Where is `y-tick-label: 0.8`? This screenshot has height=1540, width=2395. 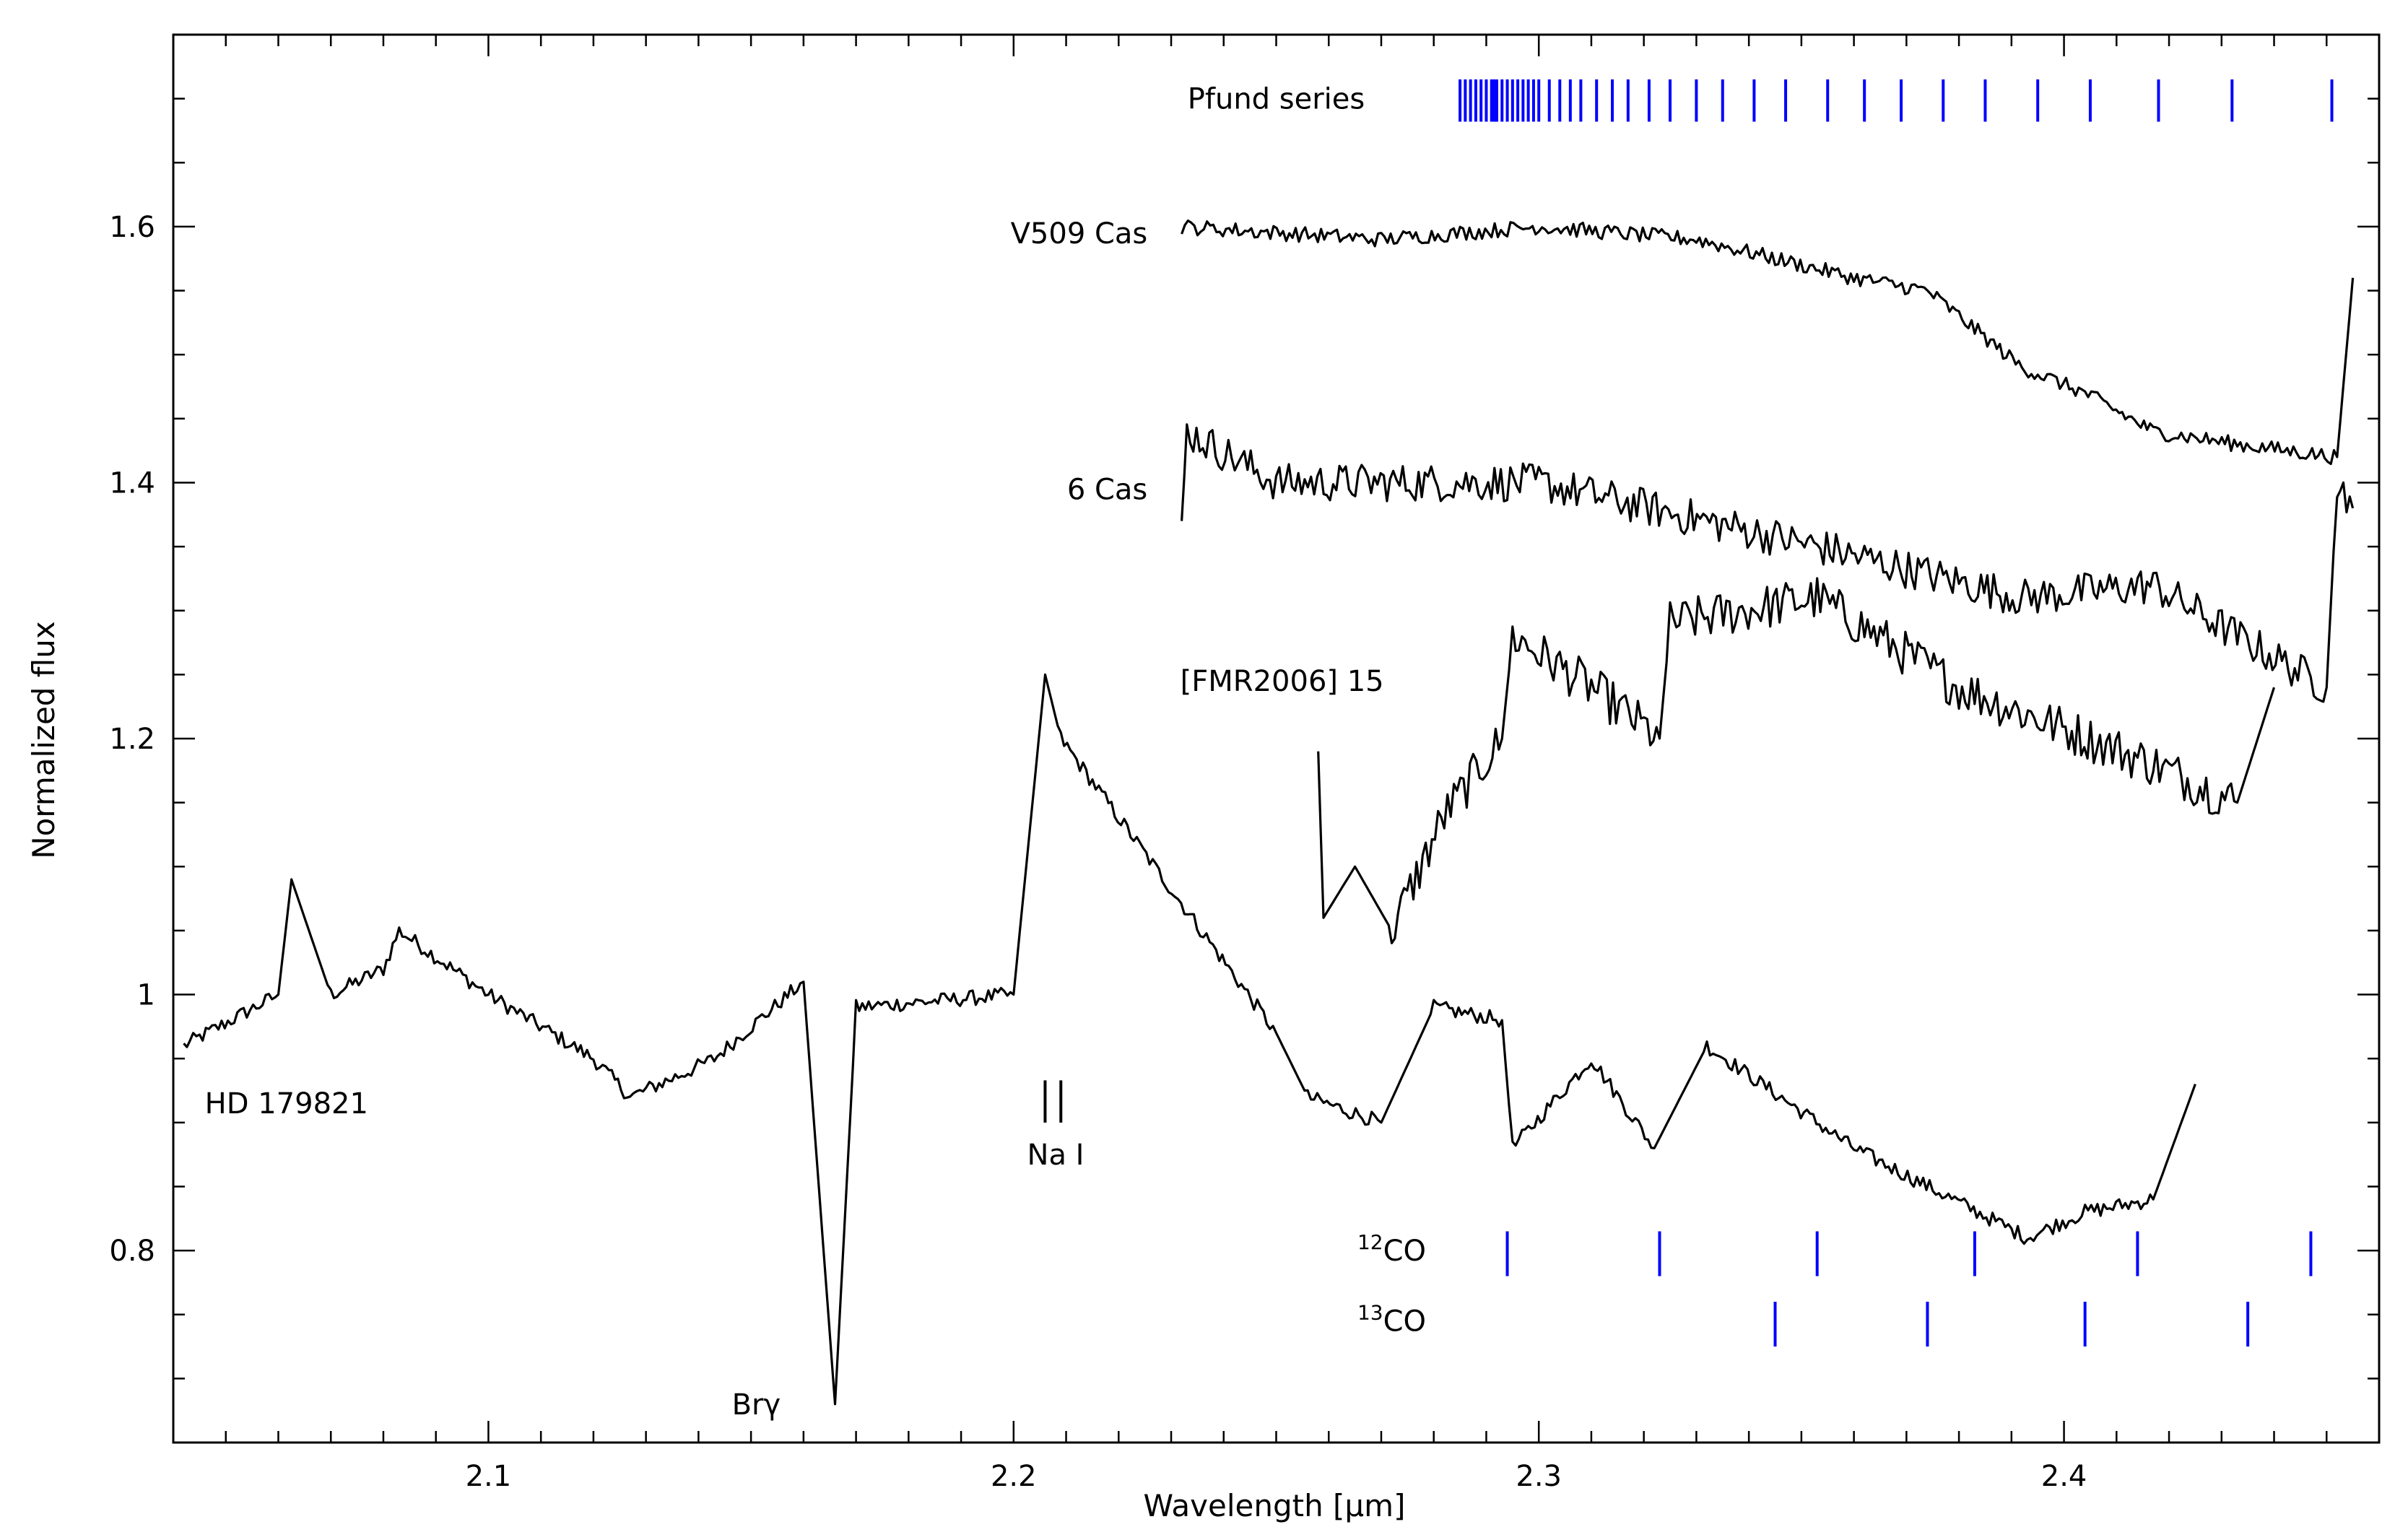 y-tick-label: 0.8 is located at coordinates (132, 1251).